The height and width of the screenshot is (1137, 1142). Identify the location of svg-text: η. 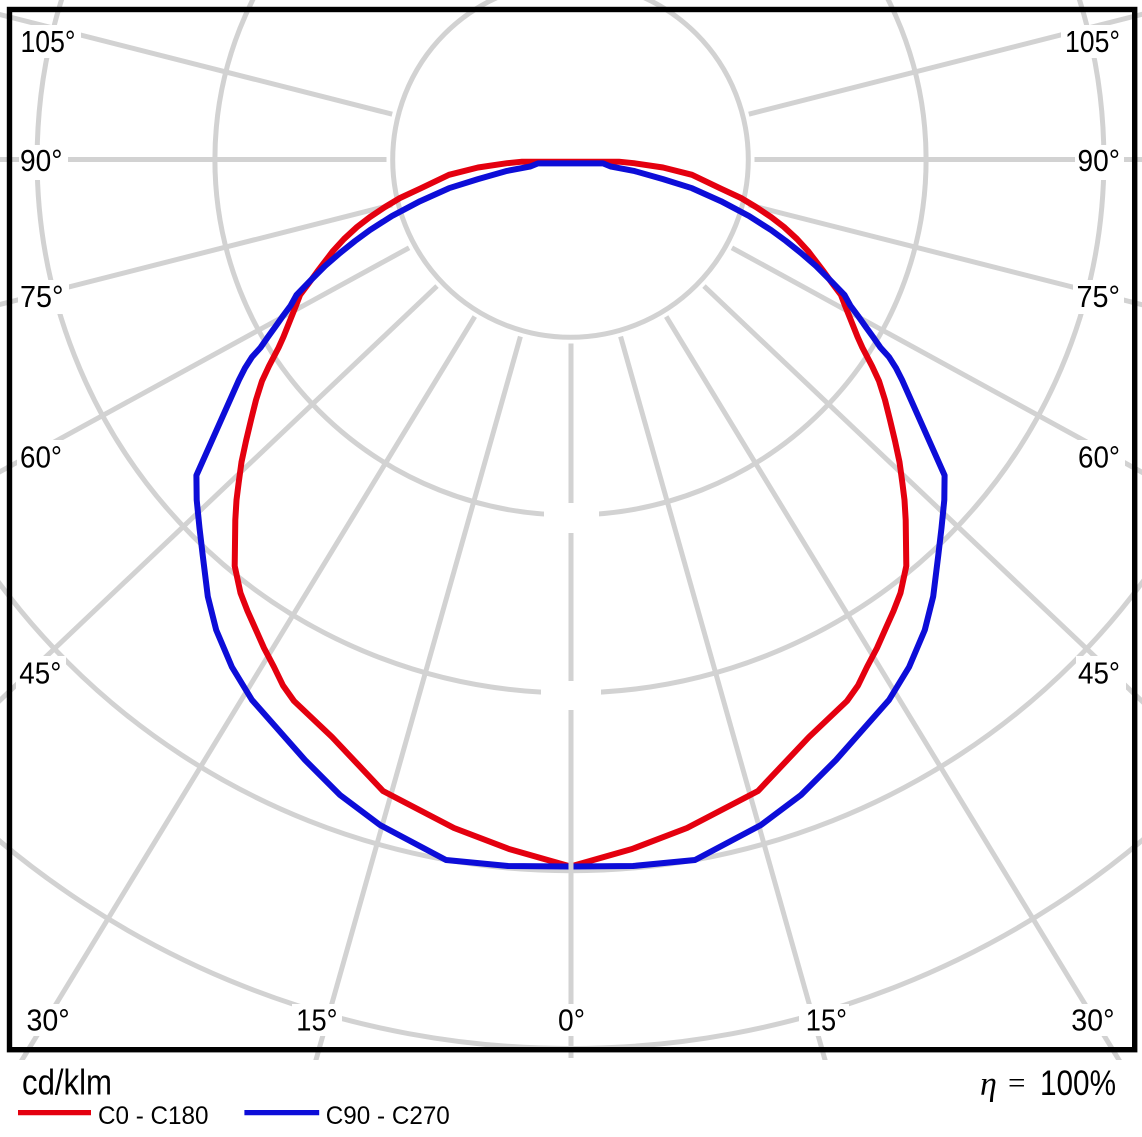
(988, 1084).